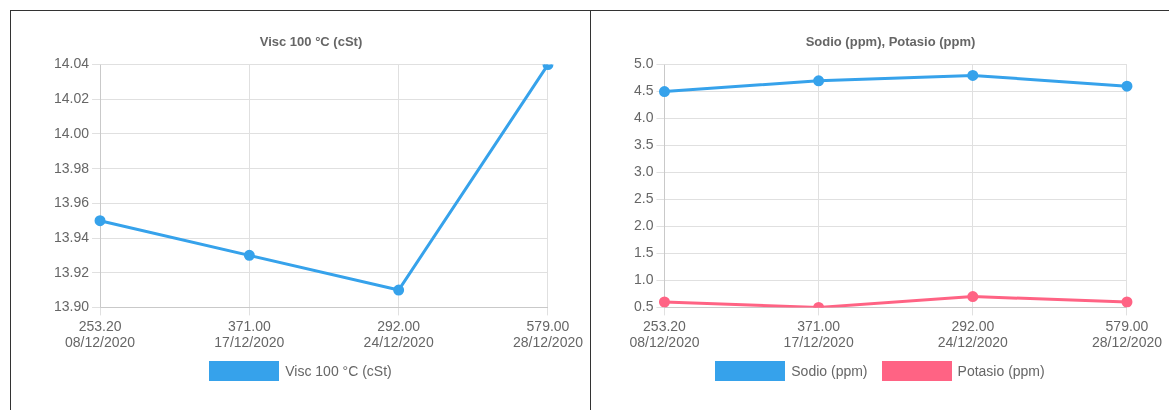  Describe the element at coordinates (643, 198) in the screenshot. I see `y-tick-label: 2.5` at that location.